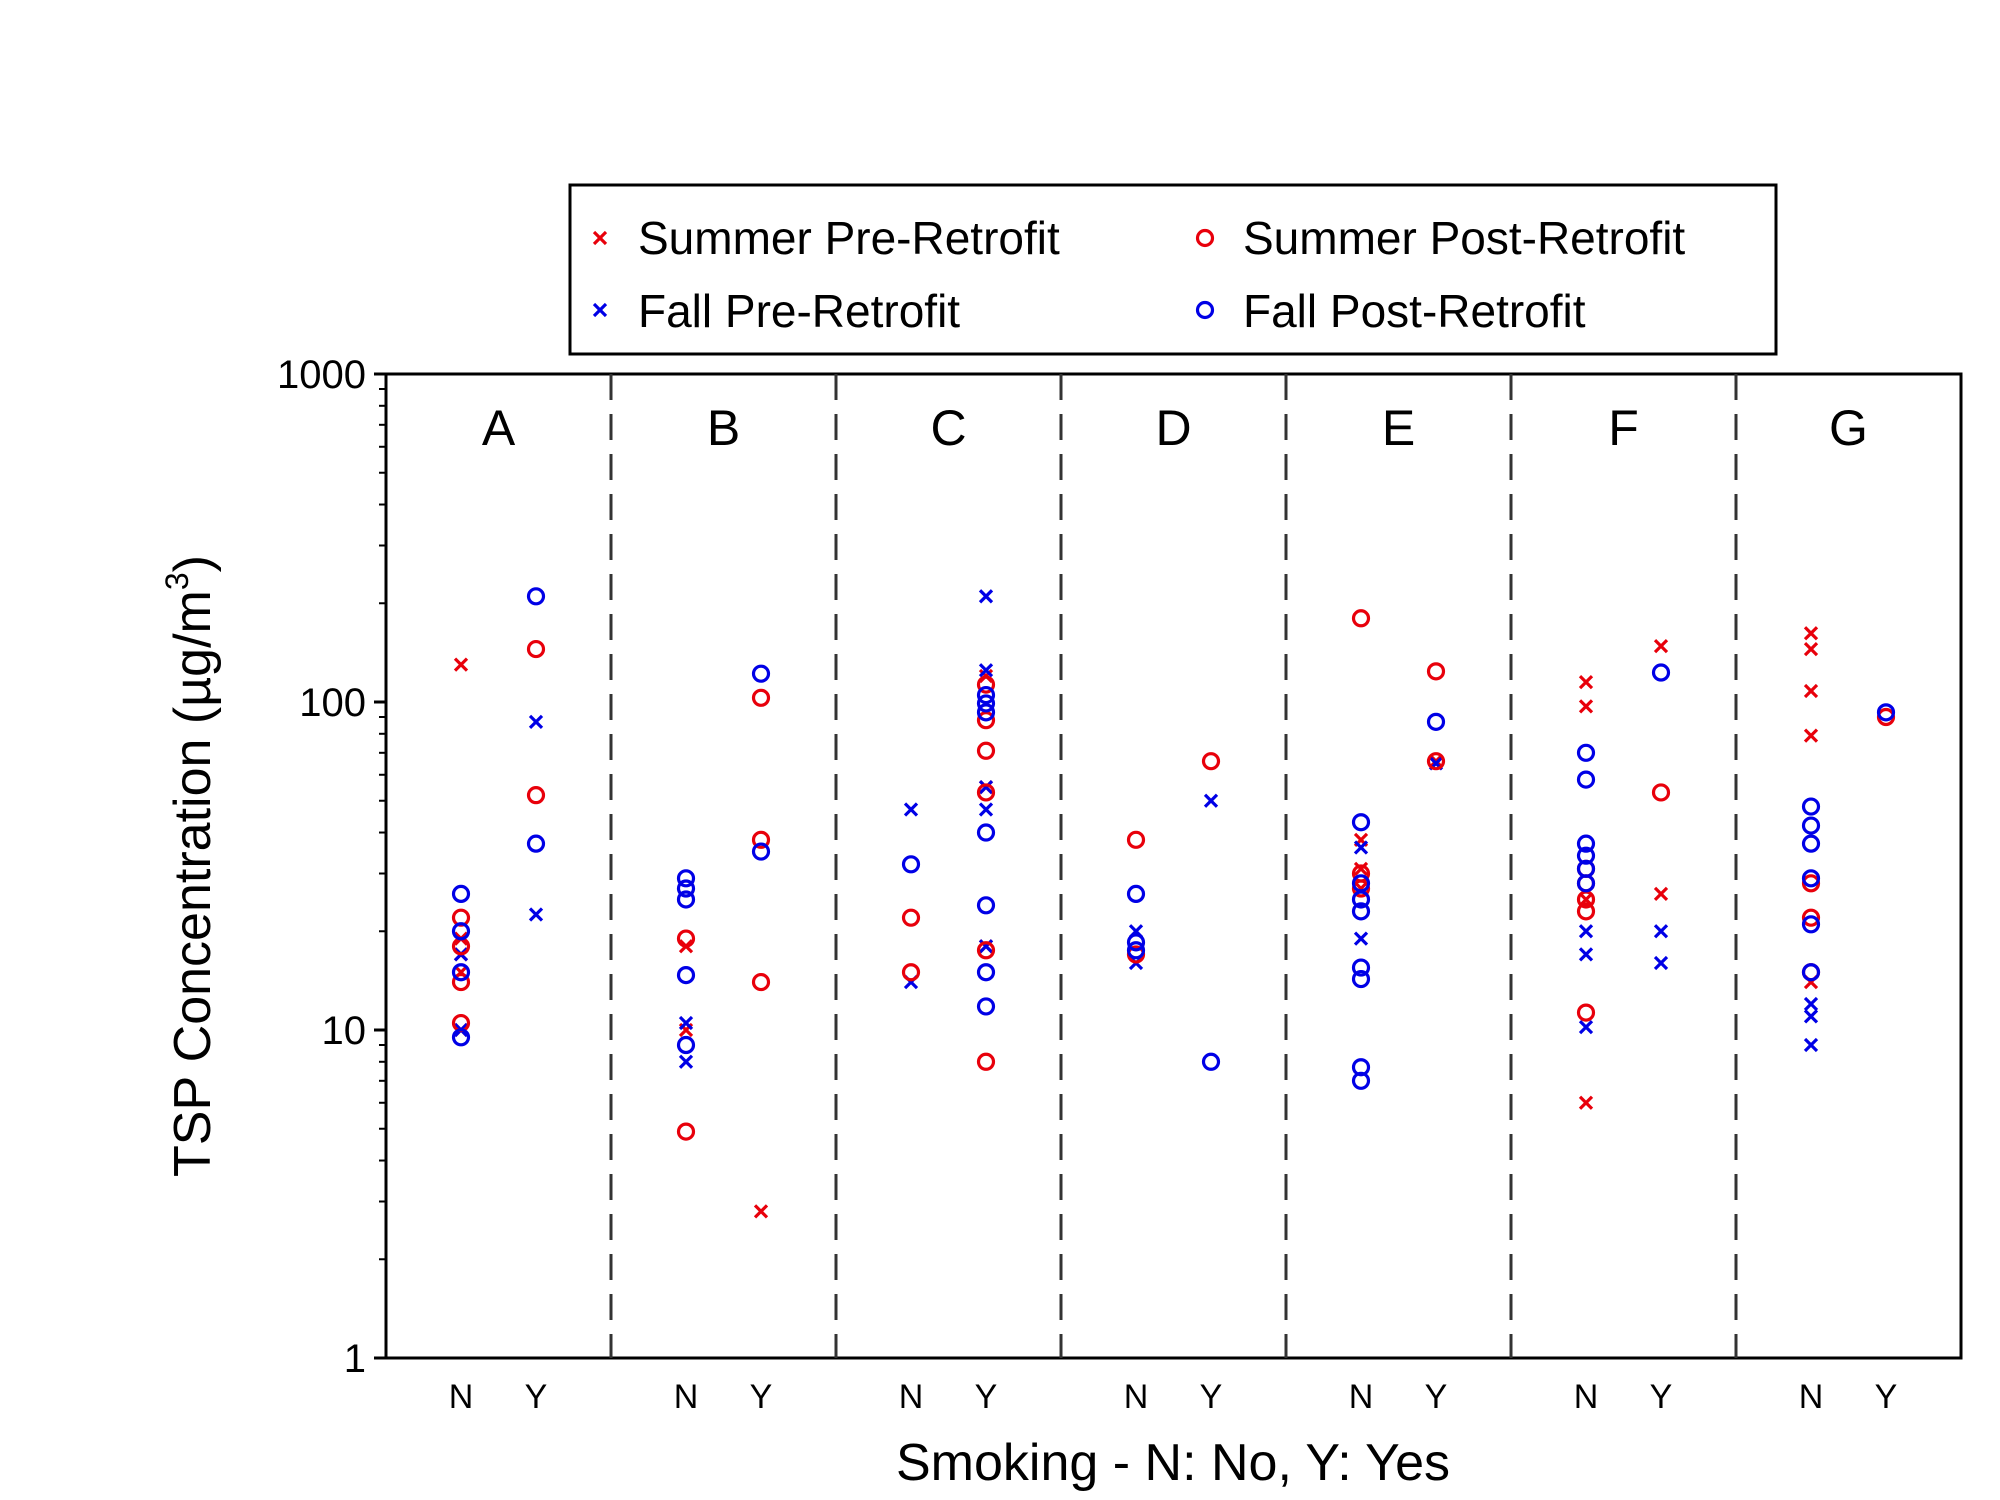 This screenshot has width=2000, height=1500. I want to click on x-tick-label-d-n: N, so click(1136, 1397).